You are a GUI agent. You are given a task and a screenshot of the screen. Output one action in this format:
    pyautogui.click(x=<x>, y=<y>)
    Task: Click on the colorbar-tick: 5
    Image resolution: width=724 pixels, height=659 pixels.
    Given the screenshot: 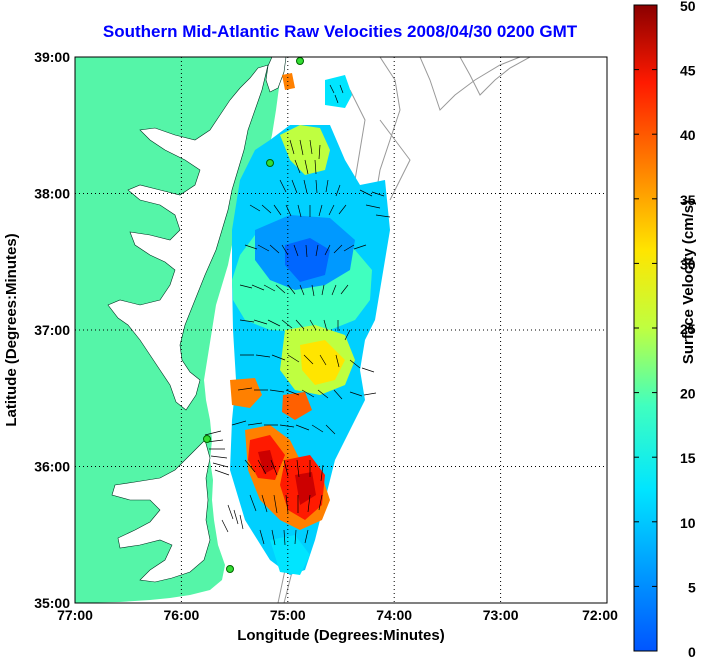 What is the action you would take?
    pyautogui.click(x=692, y=587)
    